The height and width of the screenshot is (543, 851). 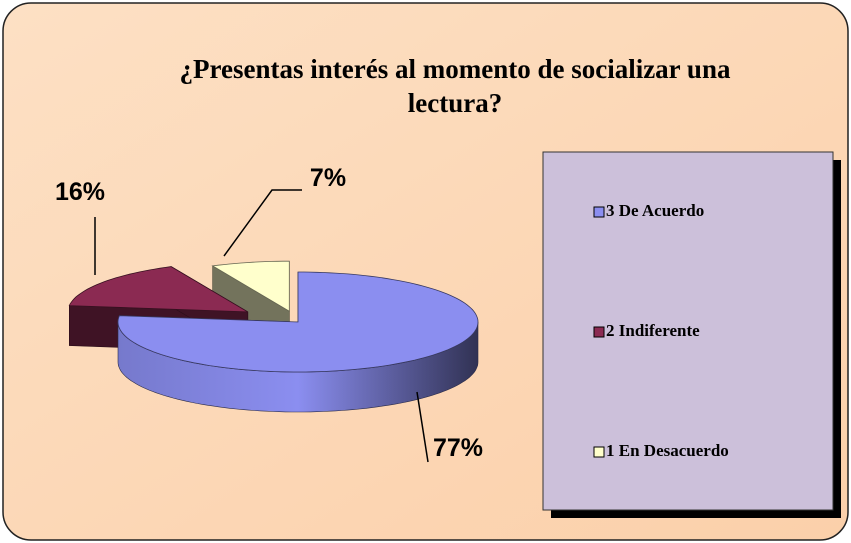 What do you see at coordinates (328, 178) in the screenshot?
I see `data-label: 7%` at bounding box center [328, 178].